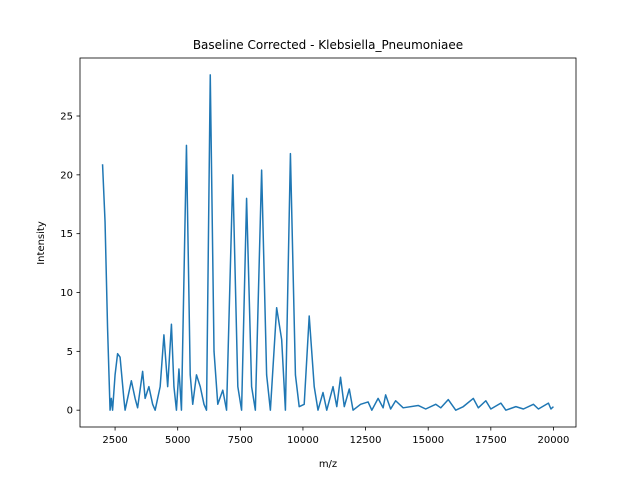 Image resolution: width=640 pixels, height=484 pixels. What do you see at coordinates (554, 440) in the screenshot?
I see `x-tick-label: 20000` at bounding box center [554, 440].